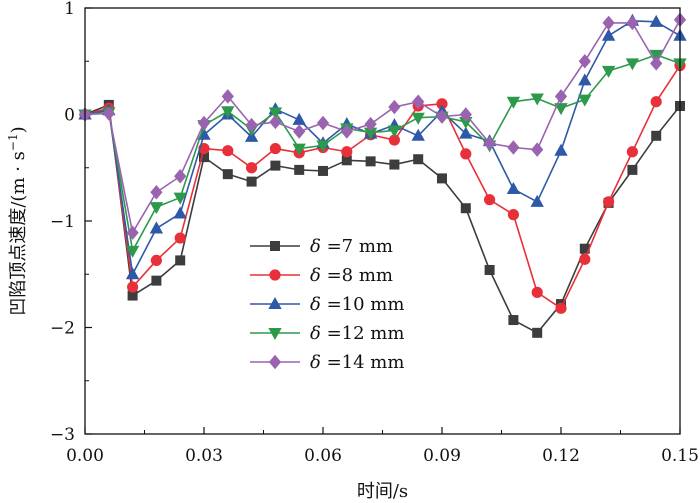  I want to click on legend-entry: δ =14 mm, so click(327, 362).